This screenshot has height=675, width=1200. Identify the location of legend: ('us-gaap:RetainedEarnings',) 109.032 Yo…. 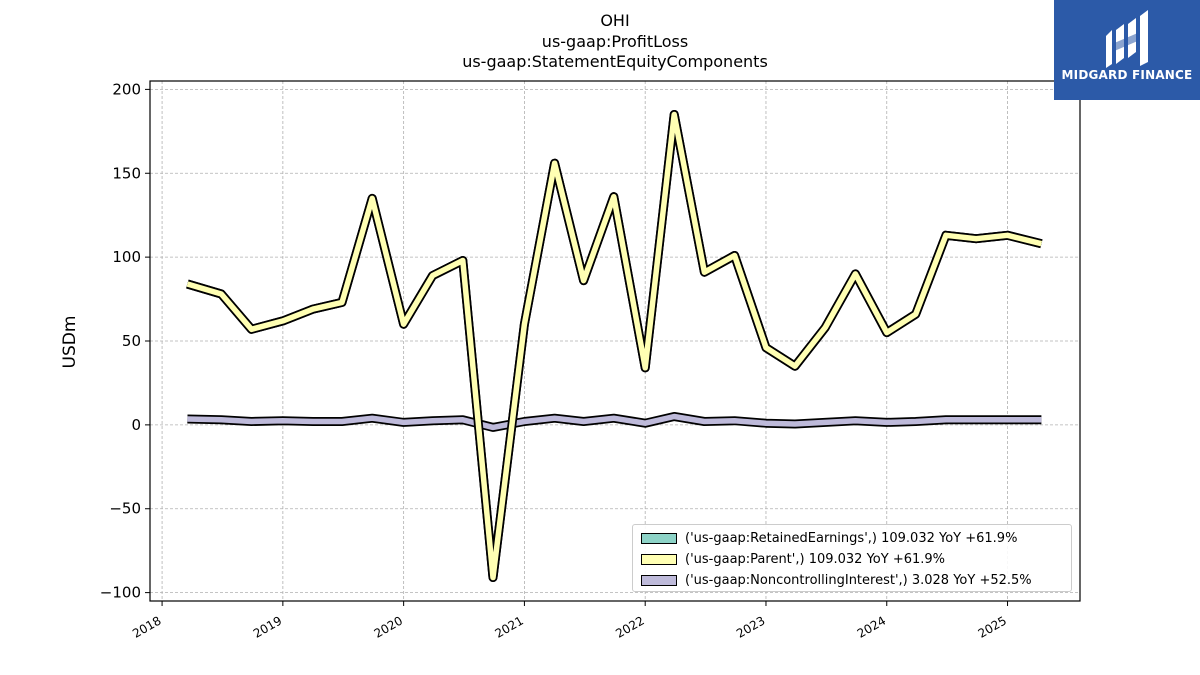
(852, 558).